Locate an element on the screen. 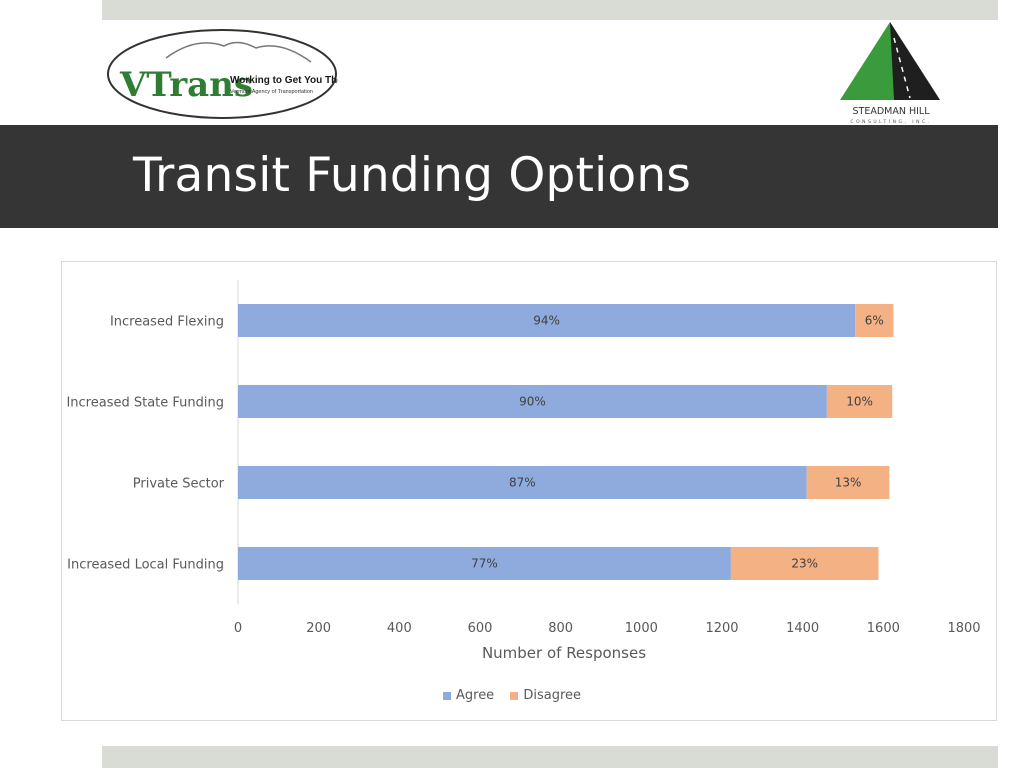 The height and width of the screenshot is (768, 1024). data-label: 10% is located at coordinates (859, 402).